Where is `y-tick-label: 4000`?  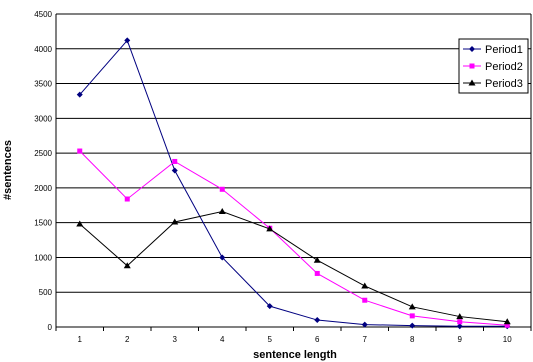 y-tick-label: 4000 is located at coordinates (43, 49).